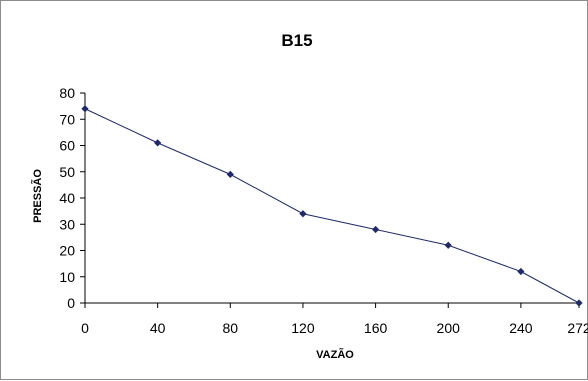  I want to click on y-tick-label: 30, so click(67, 224).